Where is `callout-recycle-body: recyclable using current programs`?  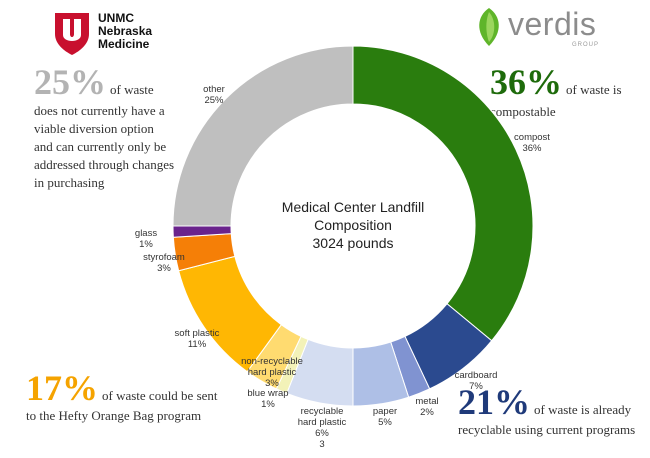
callout-recycle-body: recyclable using current programs is located at coordinates (547, 429).